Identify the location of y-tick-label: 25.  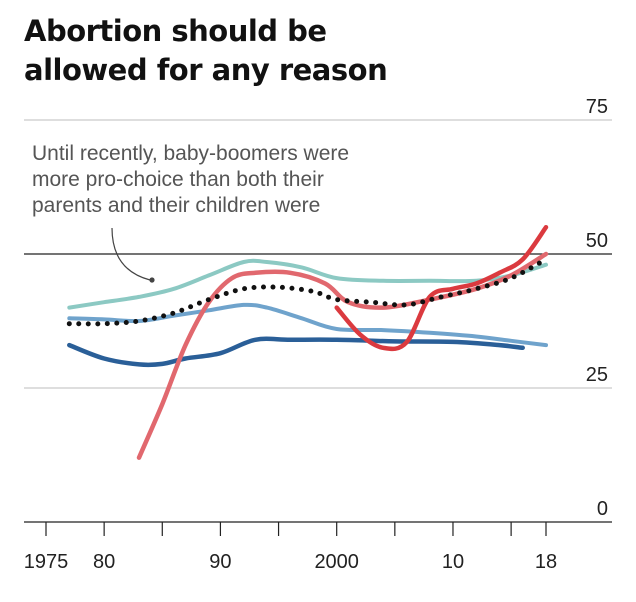
(597, 375).